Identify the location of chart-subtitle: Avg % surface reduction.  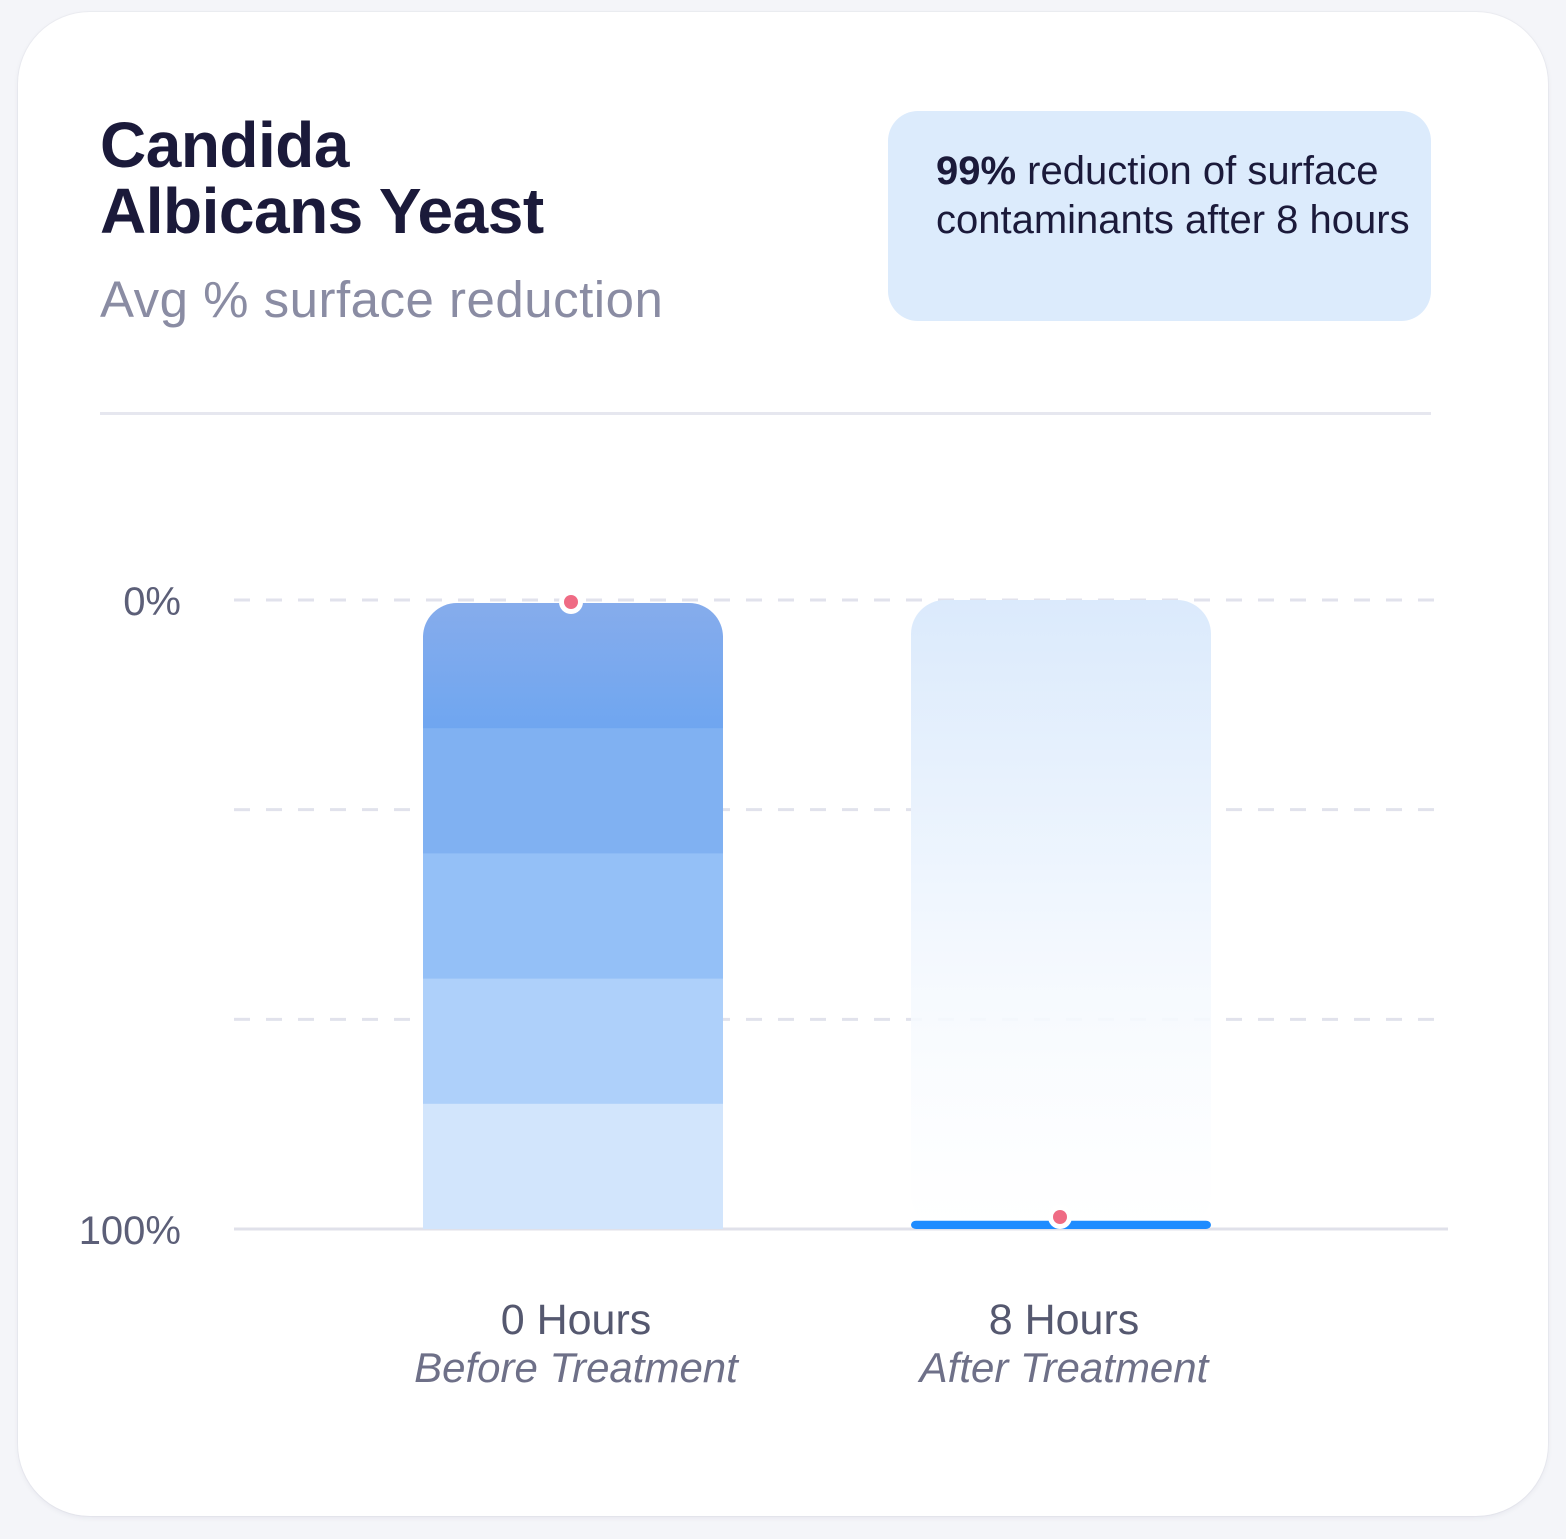
(382, 299).